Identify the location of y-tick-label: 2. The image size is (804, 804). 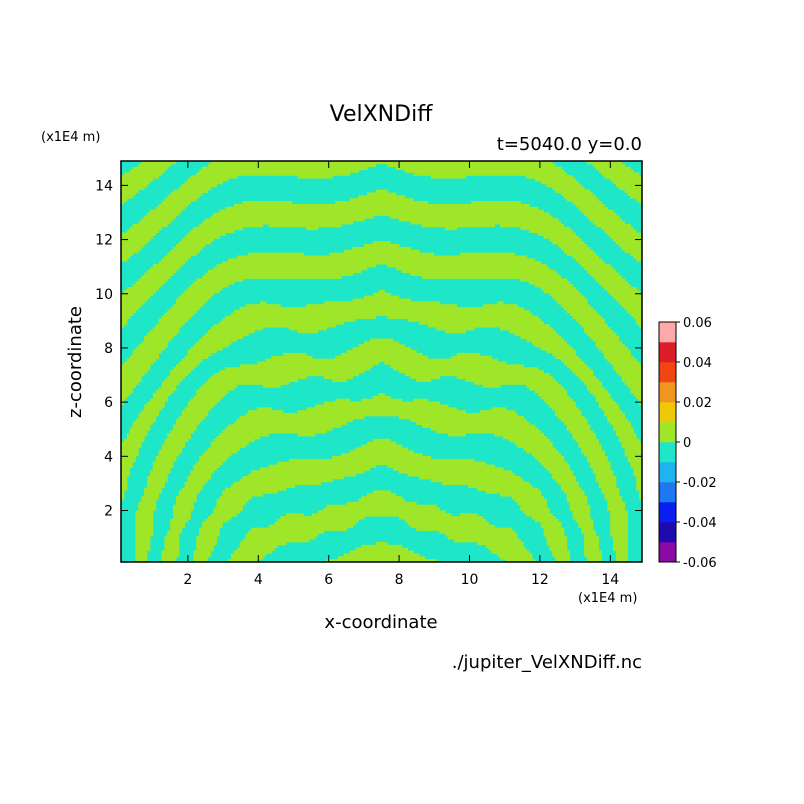
(108, 512).